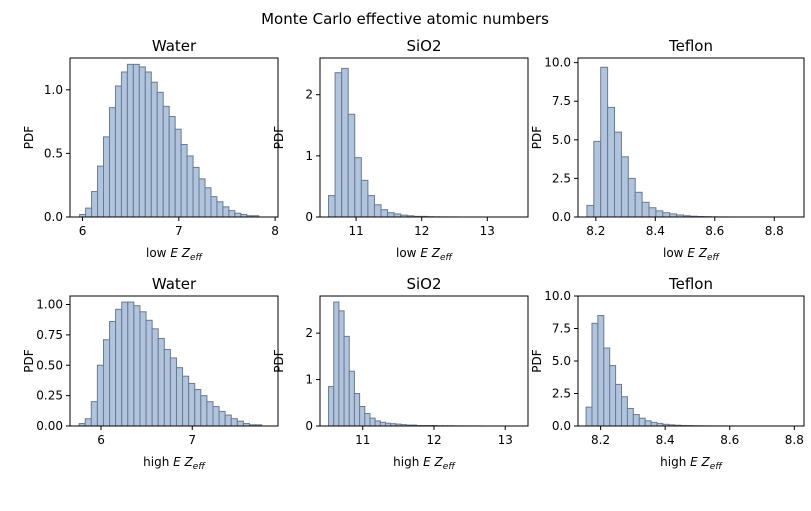  Describe the element at coordinates (600, 440) in the screenshot. I see `x-tick-label: 8.2` at that location.